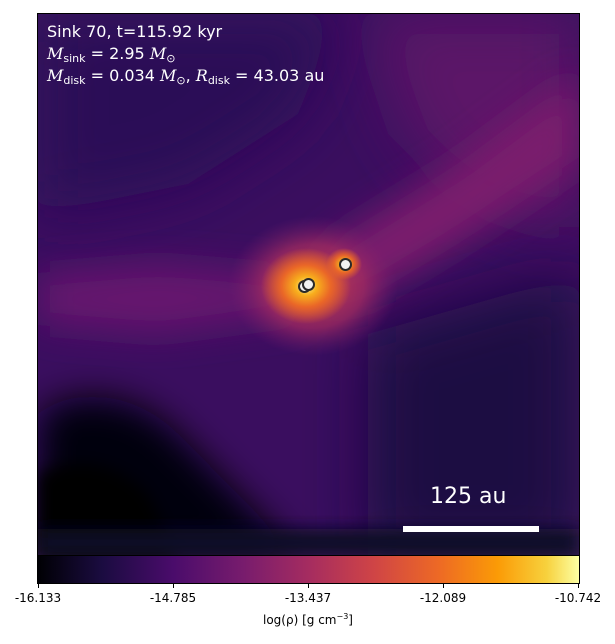 The image size is (615, 644). I want to click on sink-mass-label: Msink = 2.95 M⊙, so click(111, 54).